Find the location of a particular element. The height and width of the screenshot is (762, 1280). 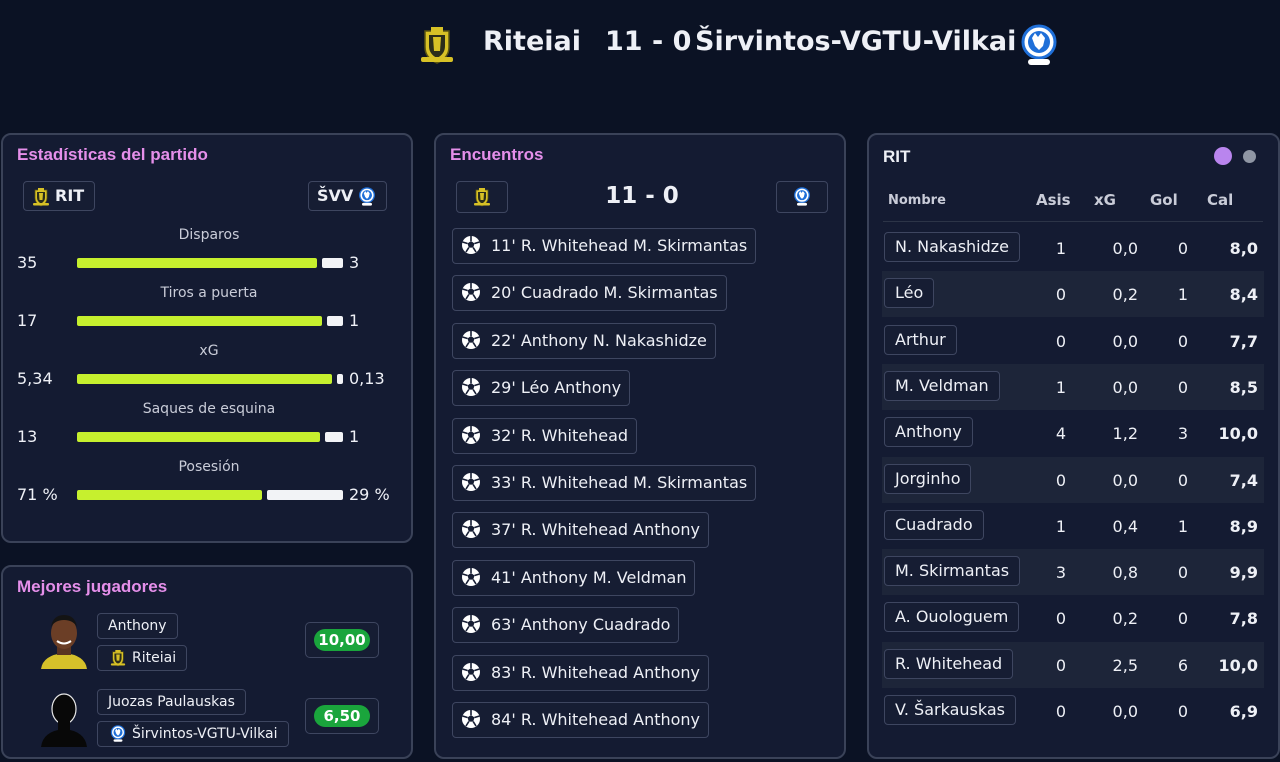

col-header-goals: Gol is located at coordinates (1164, 200).